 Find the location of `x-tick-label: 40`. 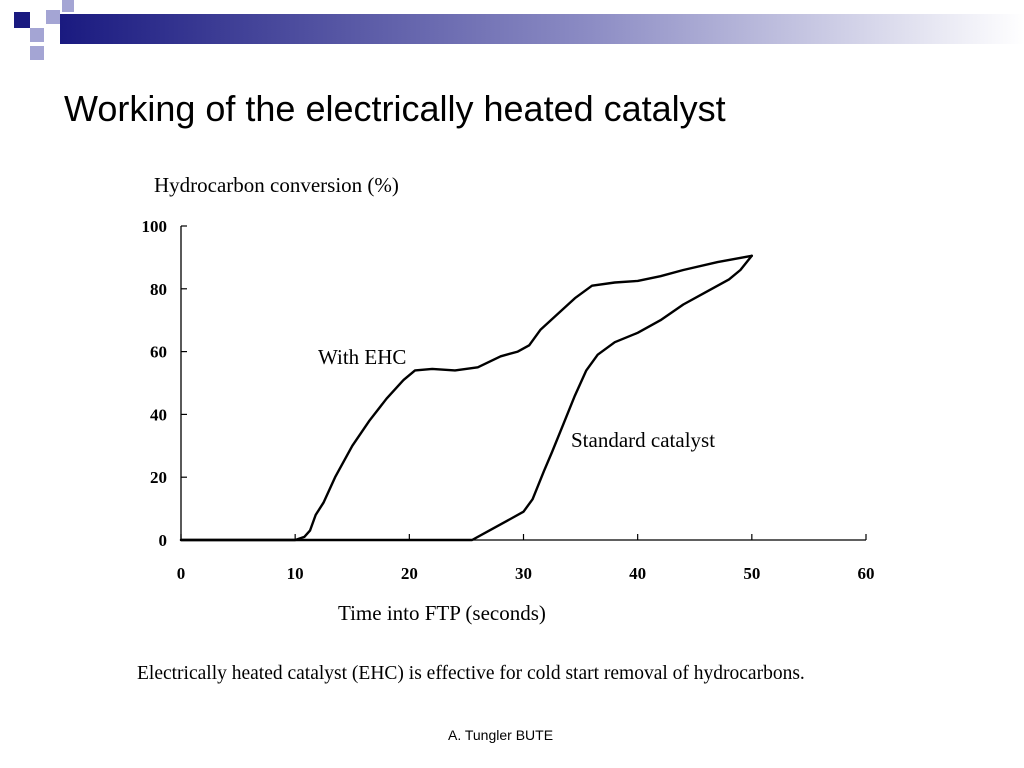

x-tick-label: 40 is located at coordinates (637, 573).